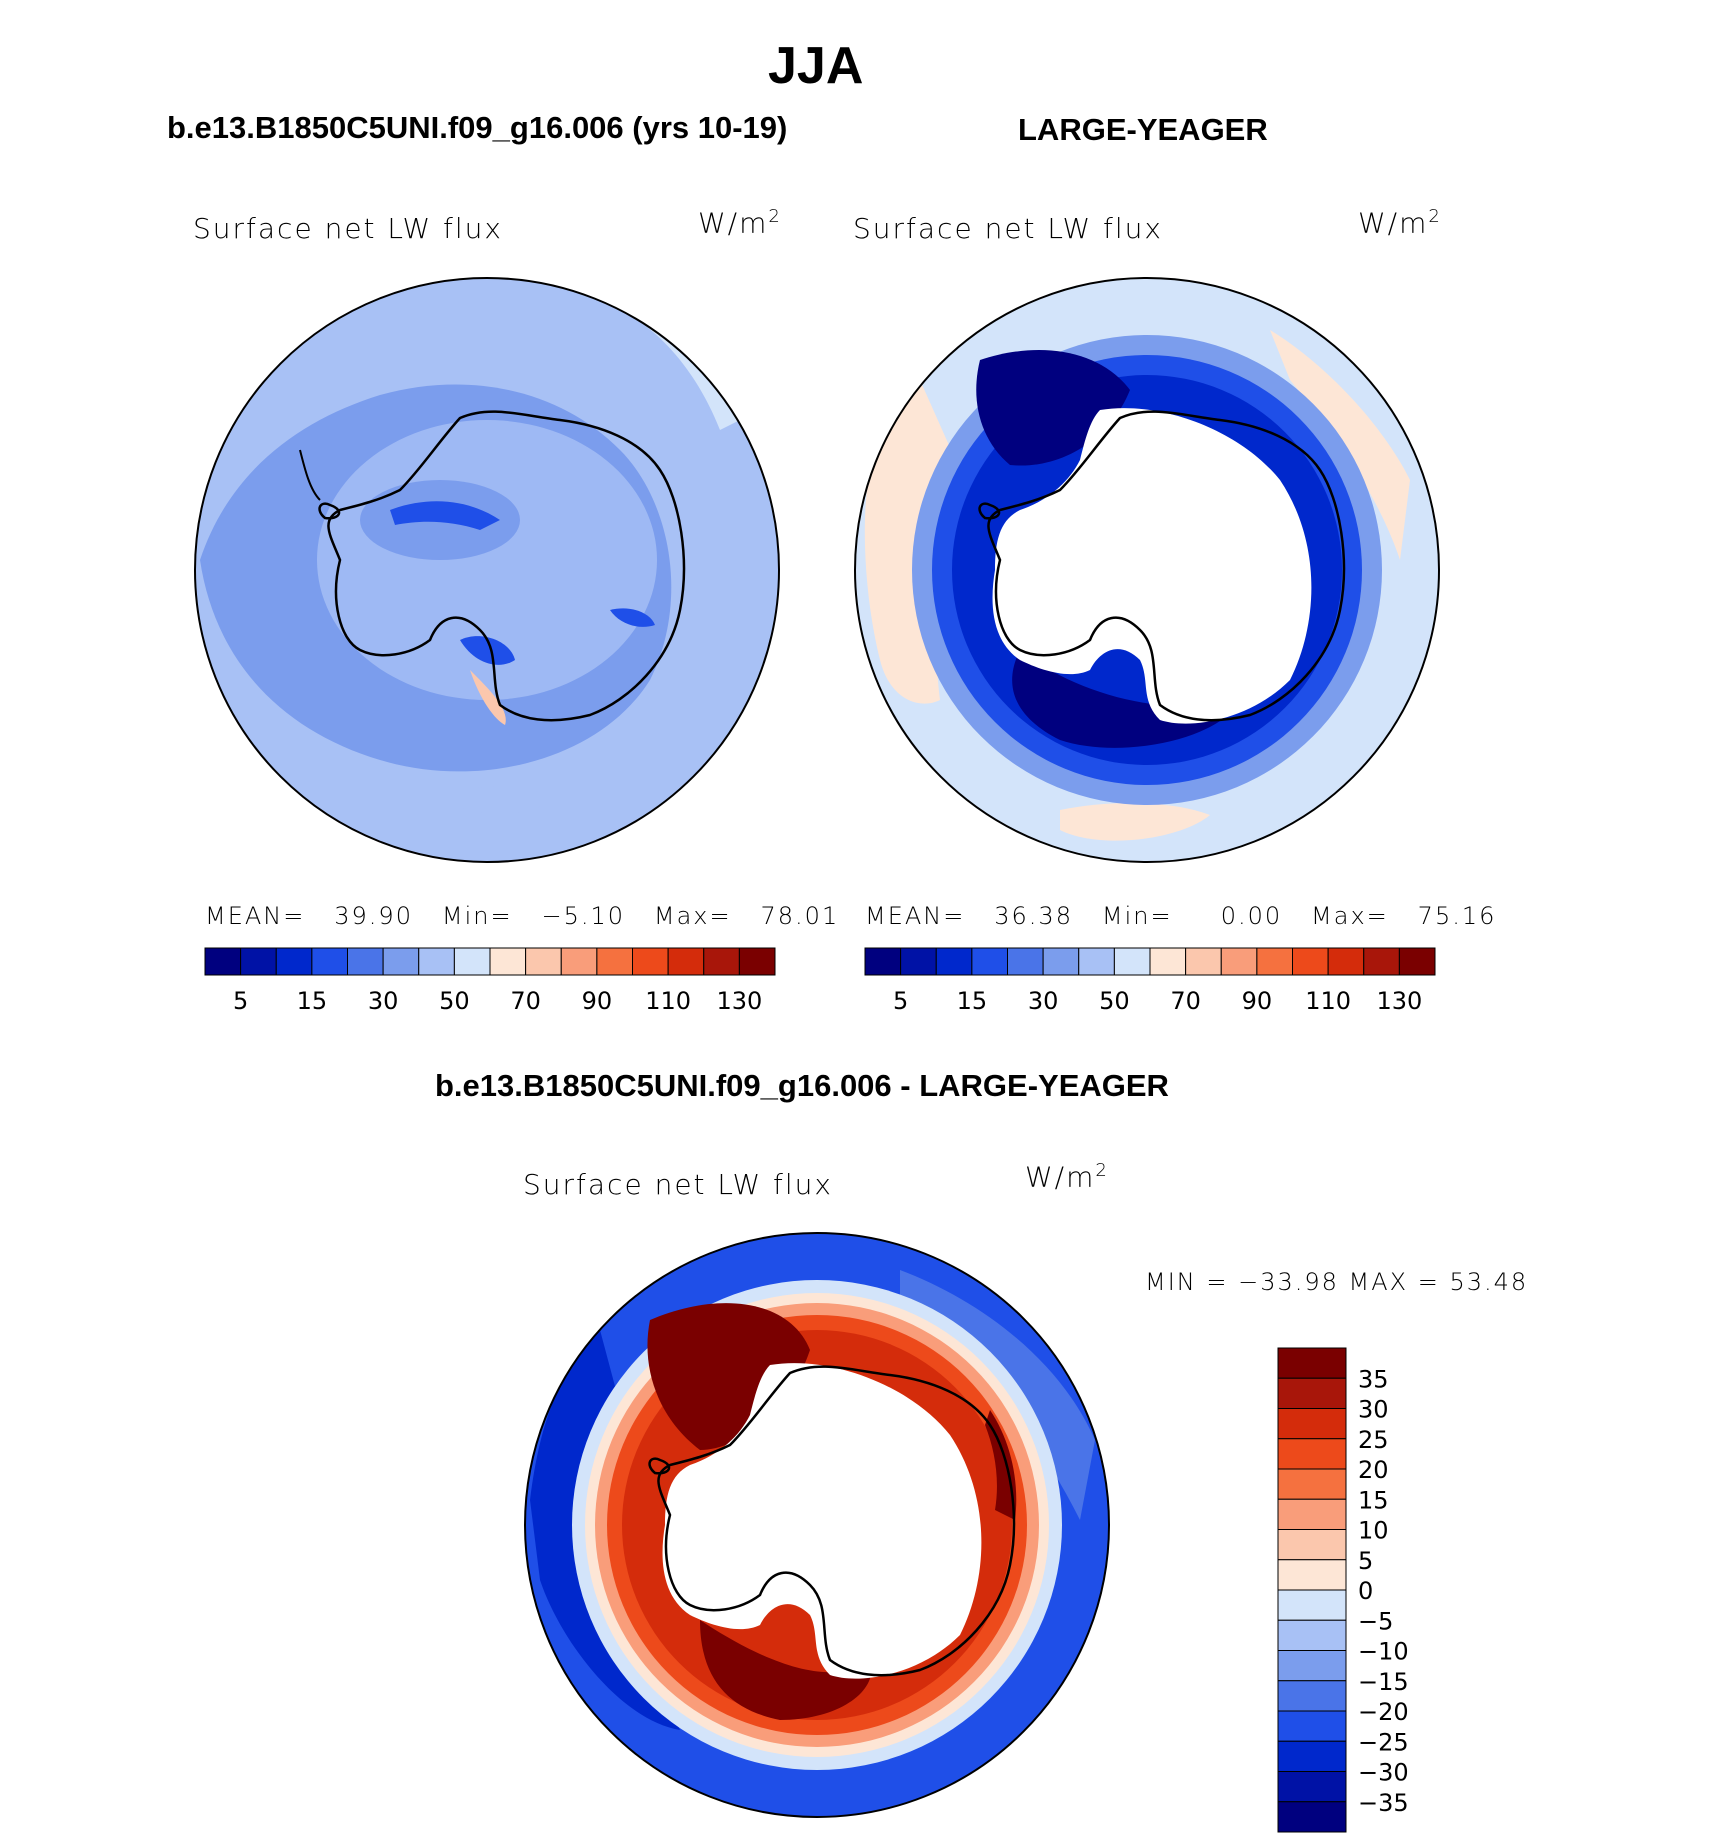 The width and height of the screenshot is (1710, 1840). Describe the element at coordinates (1383, 1803) in the screenshot. I see `diff-colorbar-tick-label: −35` at that location.